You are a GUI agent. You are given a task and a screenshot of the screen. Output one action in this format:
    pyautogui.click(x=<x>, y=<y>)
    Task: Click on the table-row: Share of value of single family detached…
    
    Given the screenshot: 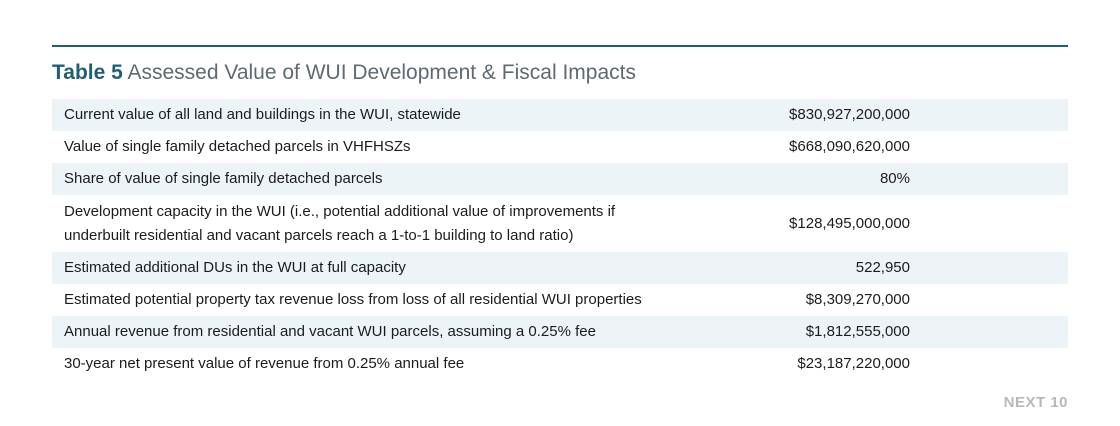 What is the action you would take?
    pyautogui.click(x=560, y=179)
    